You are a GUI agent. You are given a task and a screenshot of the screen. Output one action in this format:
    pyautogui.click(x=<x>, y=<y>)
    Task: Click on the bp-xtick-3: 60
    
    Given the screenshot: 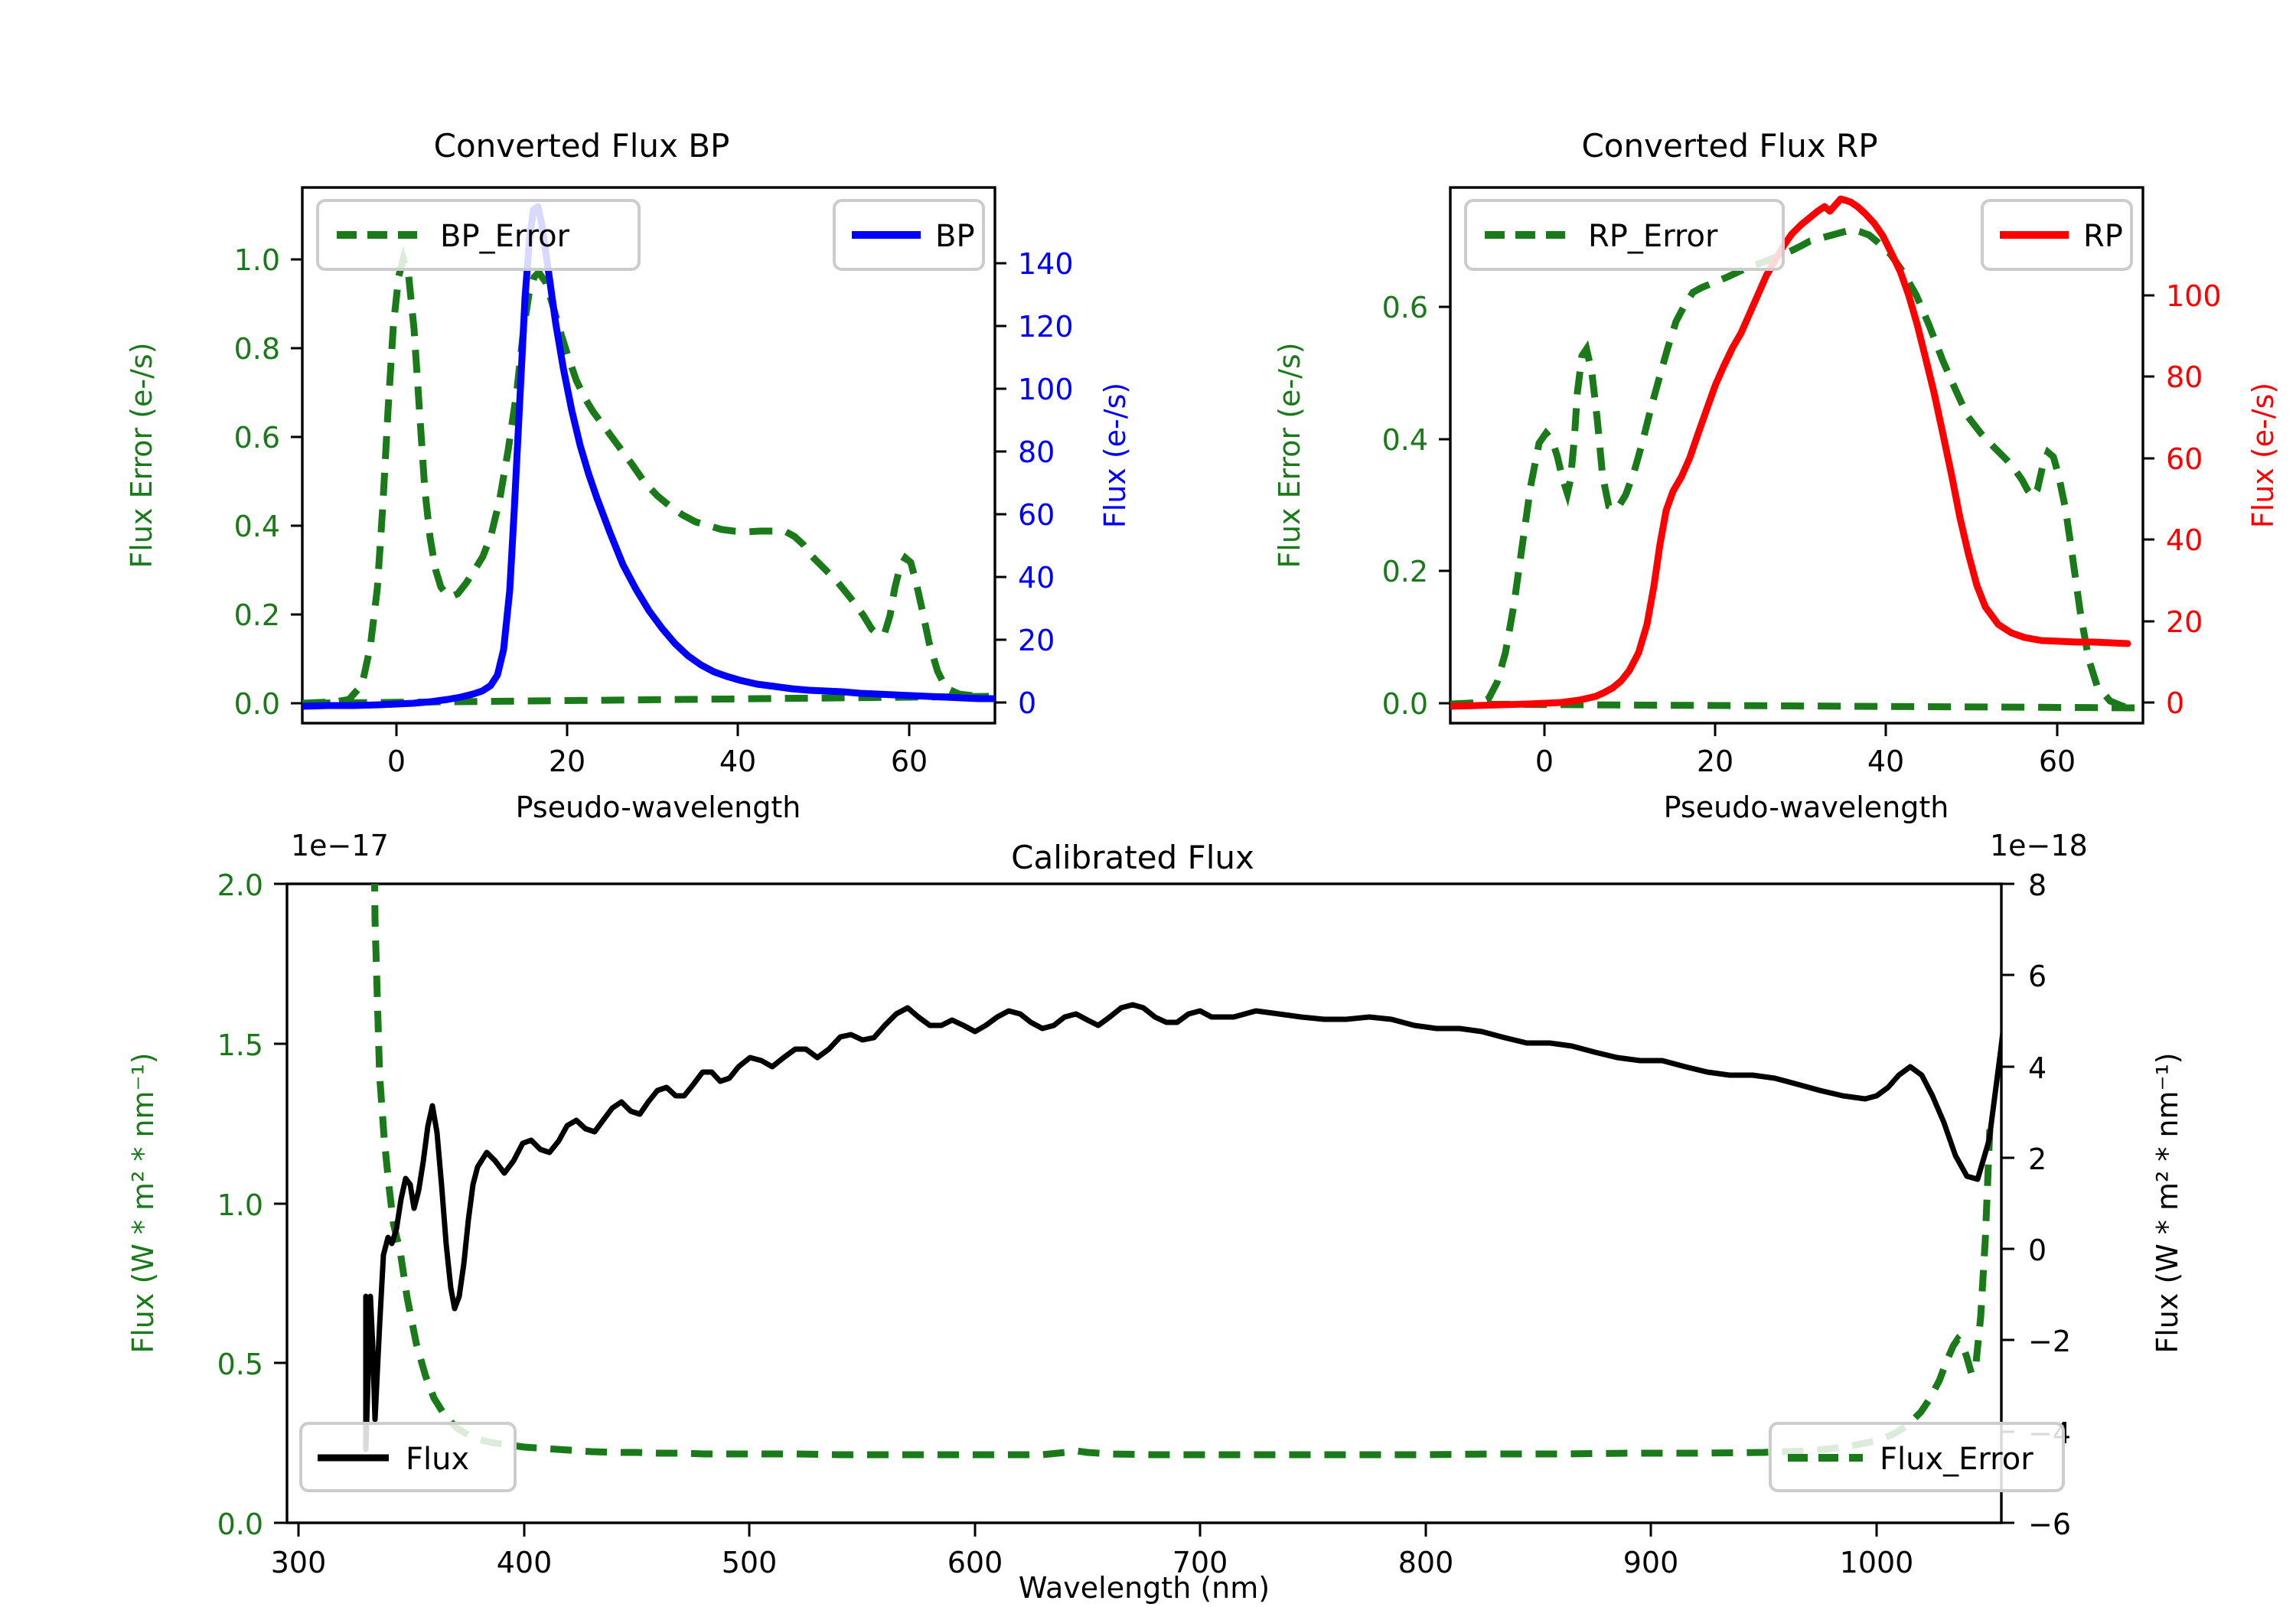 What is the action you would take?
    pyautogui.click(x=909, y=761)
    